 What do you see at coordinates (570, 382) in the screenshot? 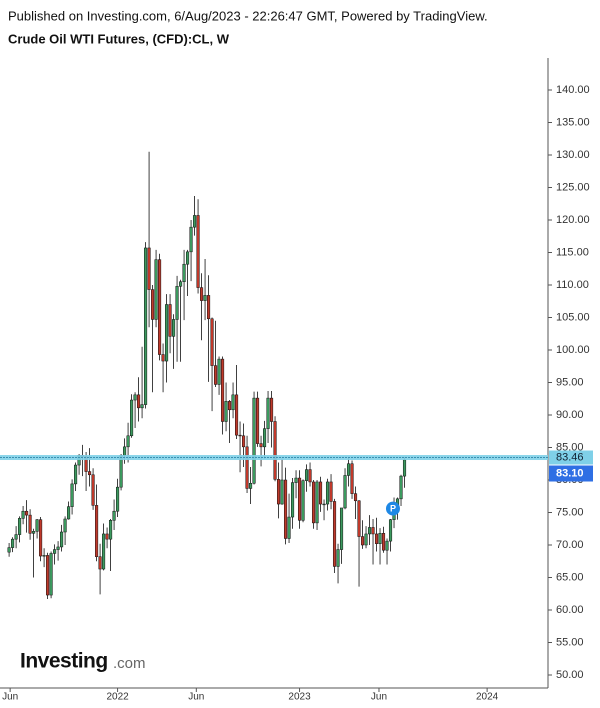
I see `y-tick-label: 95.00` at bounding box center [570, 382].